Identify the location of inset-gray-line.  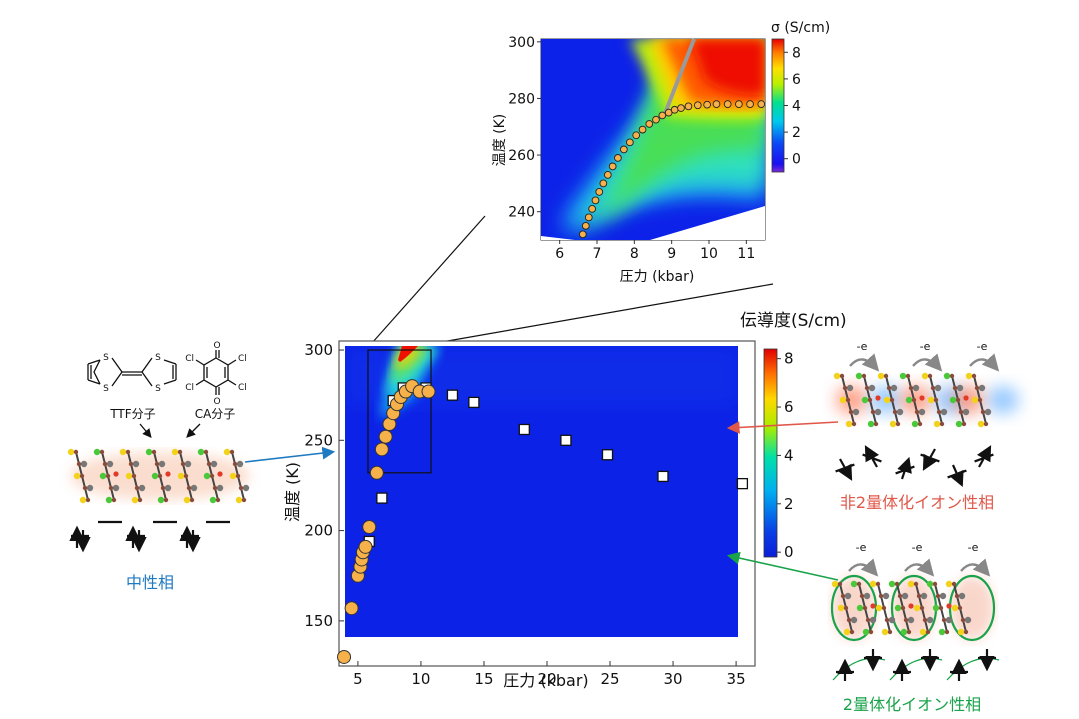
(679, 77).